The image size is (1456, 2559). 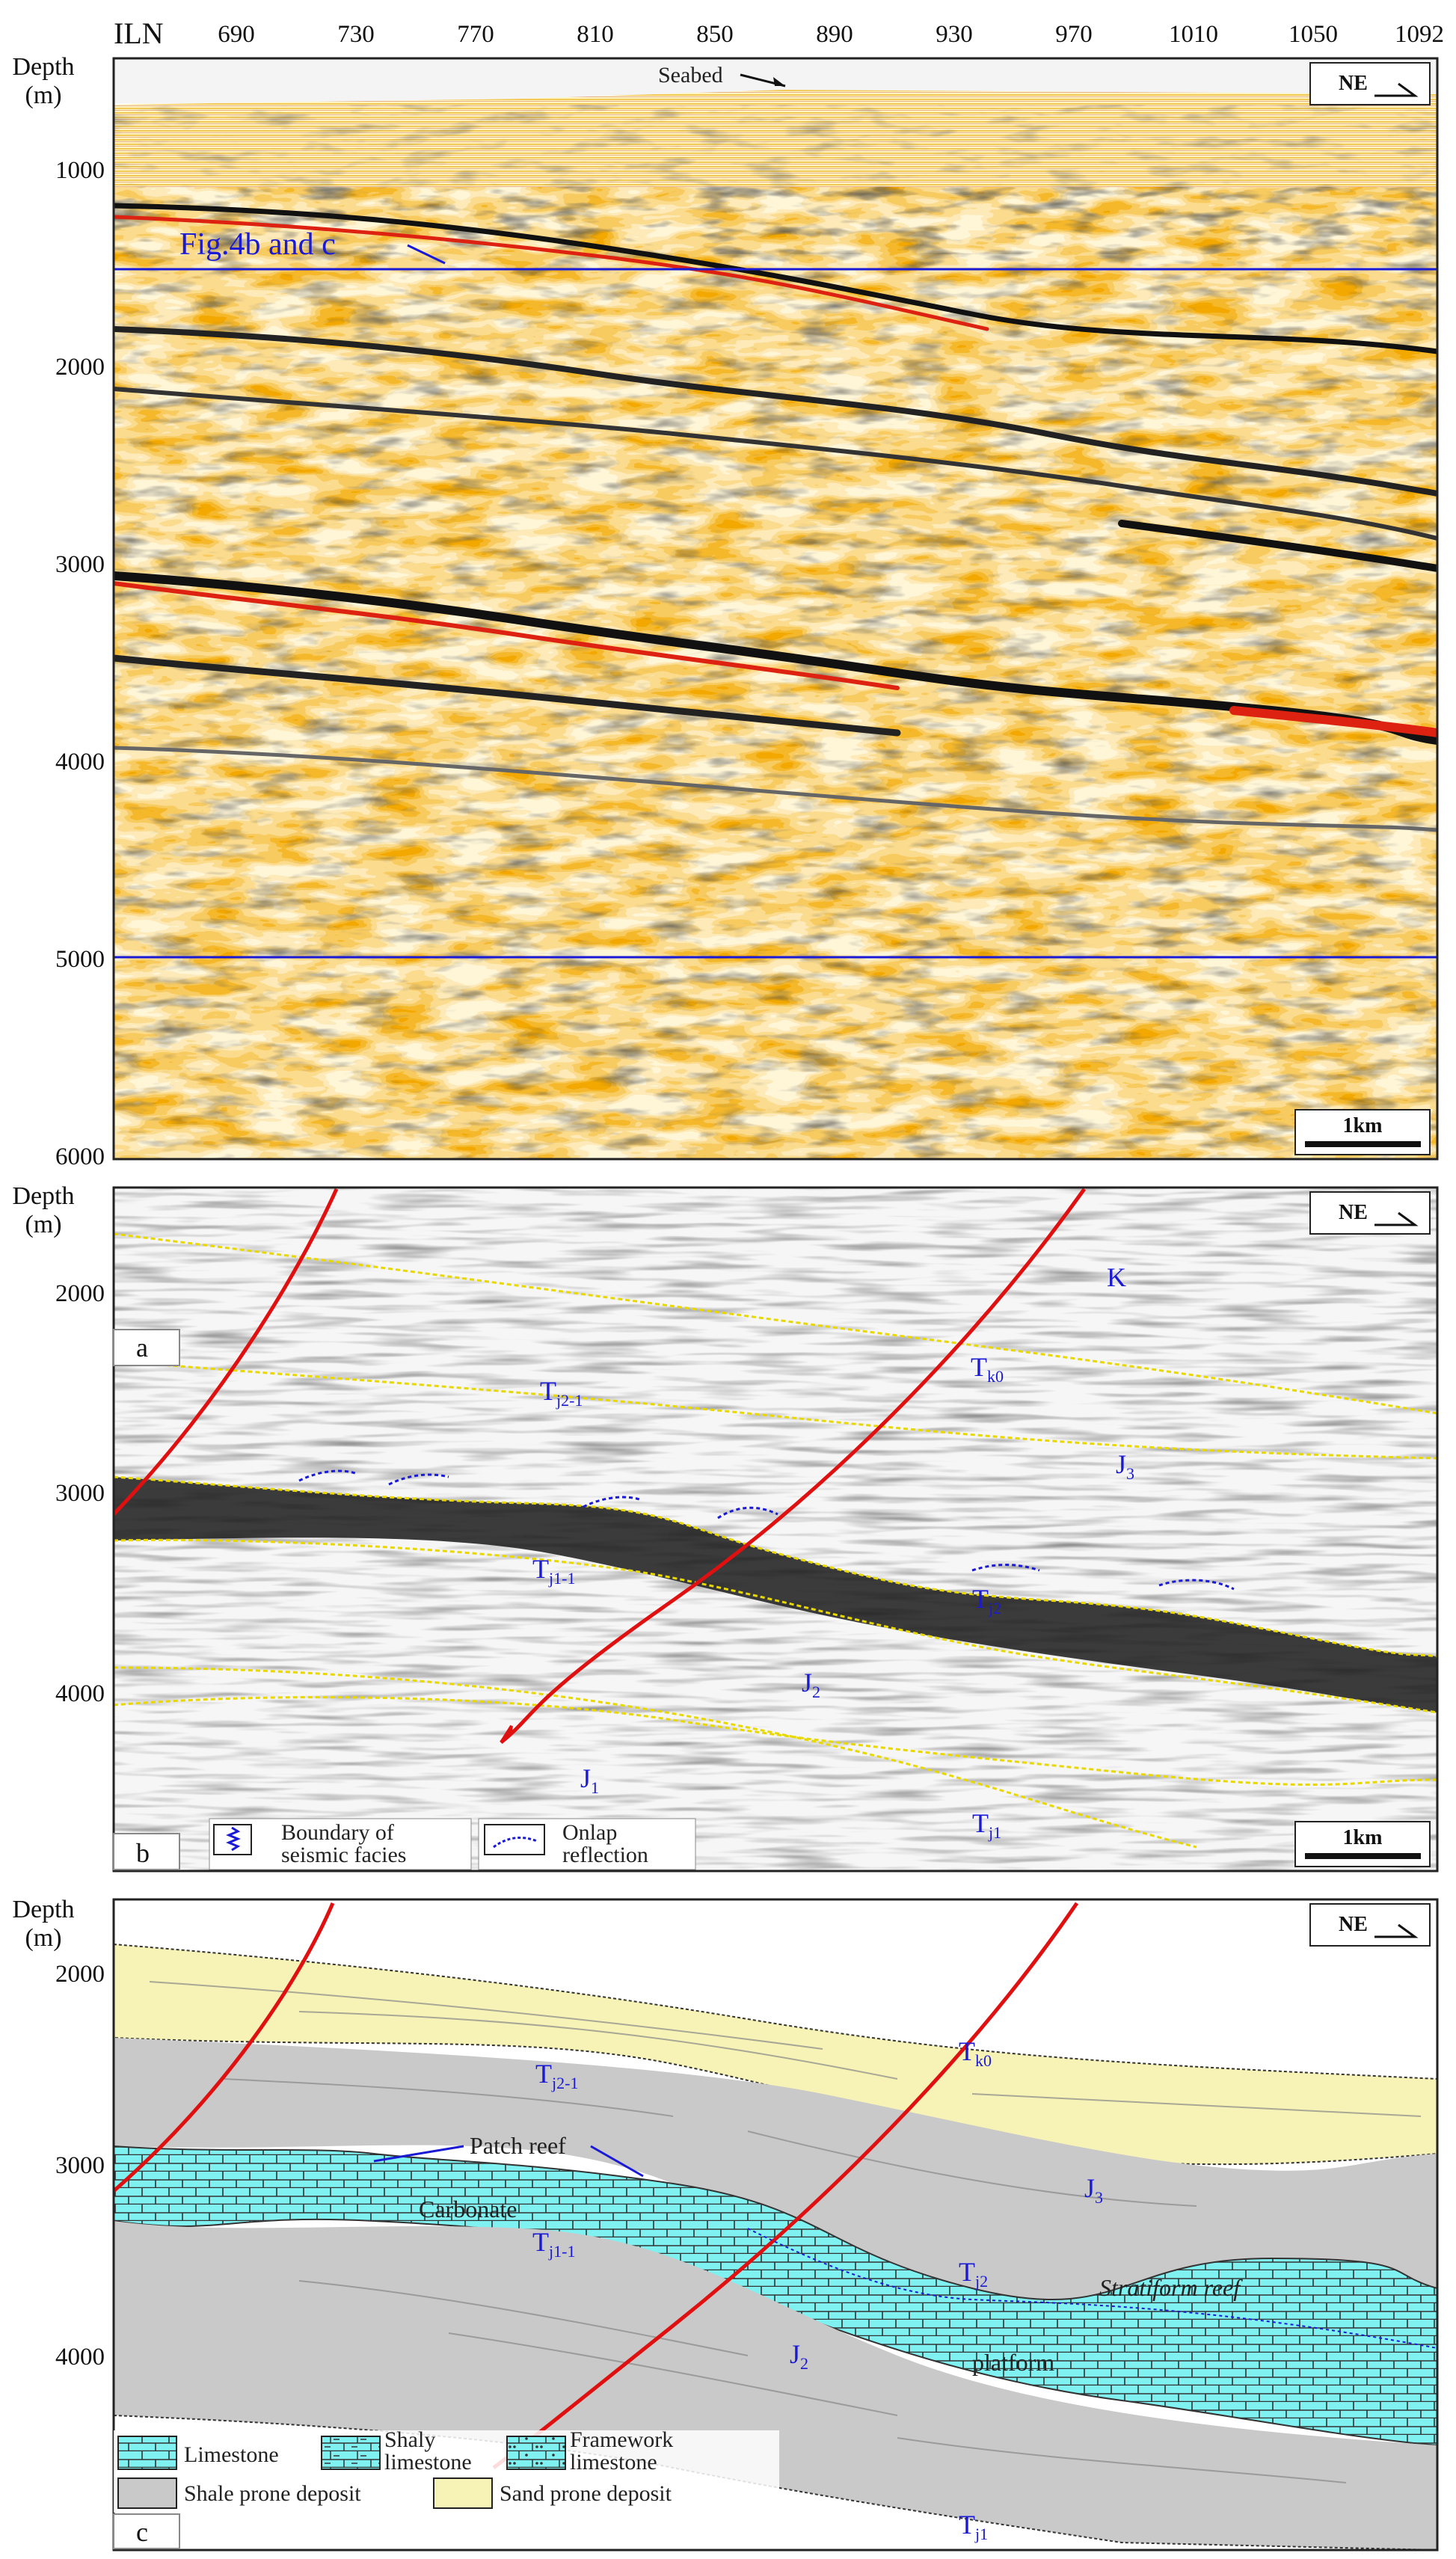 I want to click on sand-unit, so click(x=775, y=2054).